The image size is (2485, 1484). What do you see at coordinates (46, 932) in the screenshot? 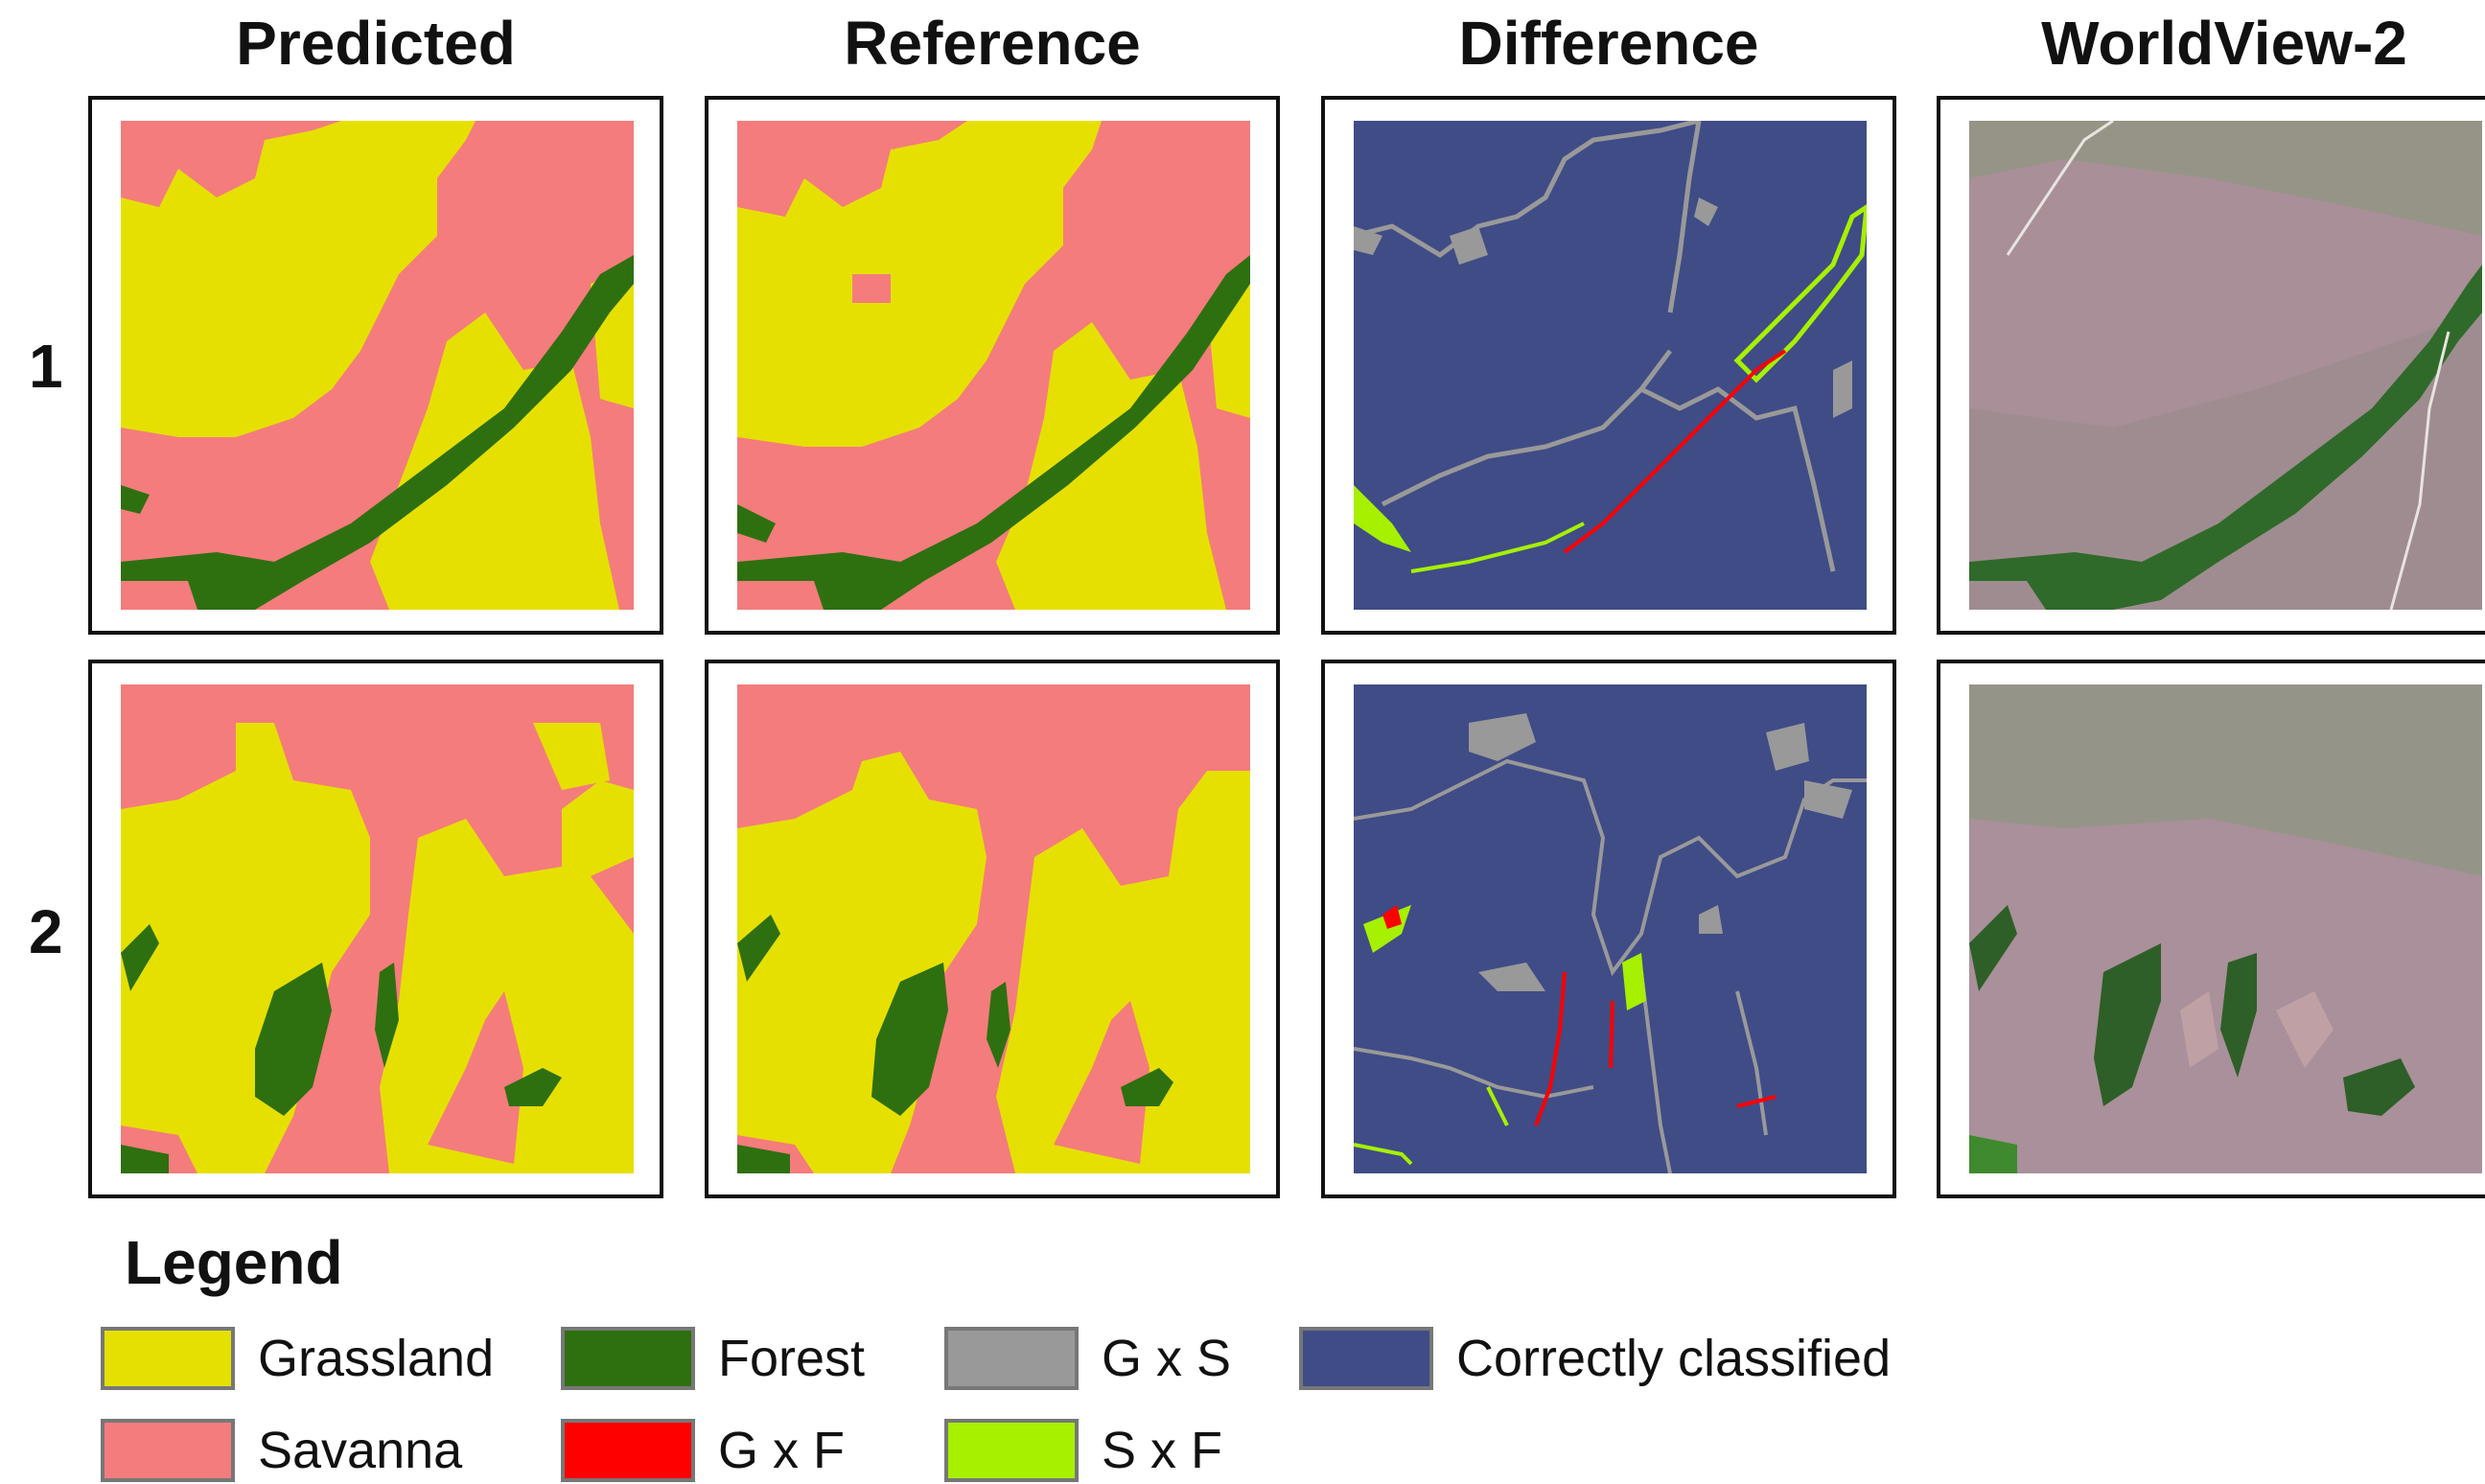
I see `row-label-2: 2` at bounding box center [46, 932].